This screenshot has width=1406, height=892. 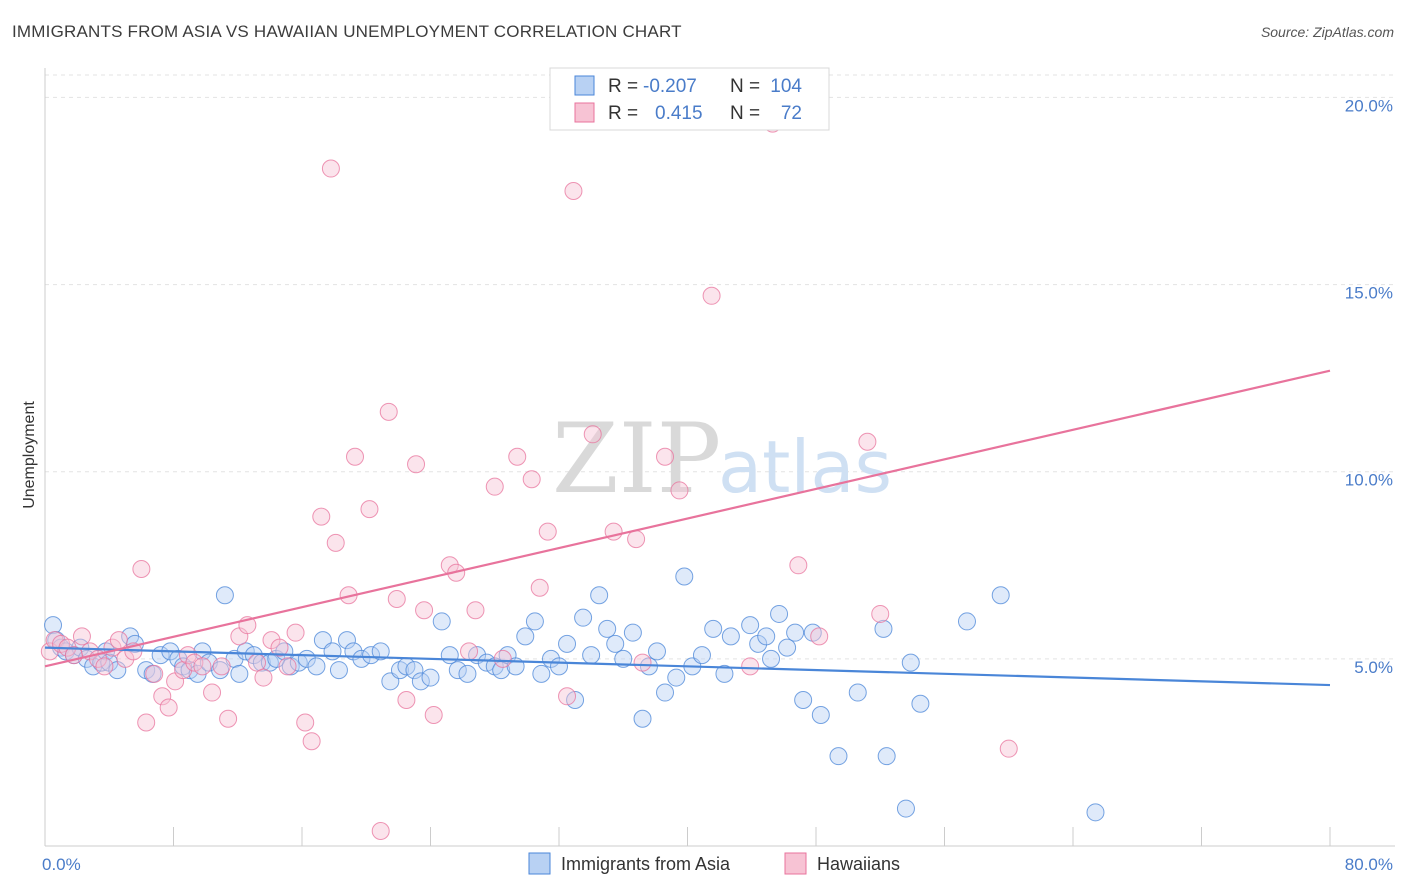 What do you see at coordinates (623, 113) in the screenshot?
I see `legend-r-label-hawaiians: R =` at bounding box center [623, 113].